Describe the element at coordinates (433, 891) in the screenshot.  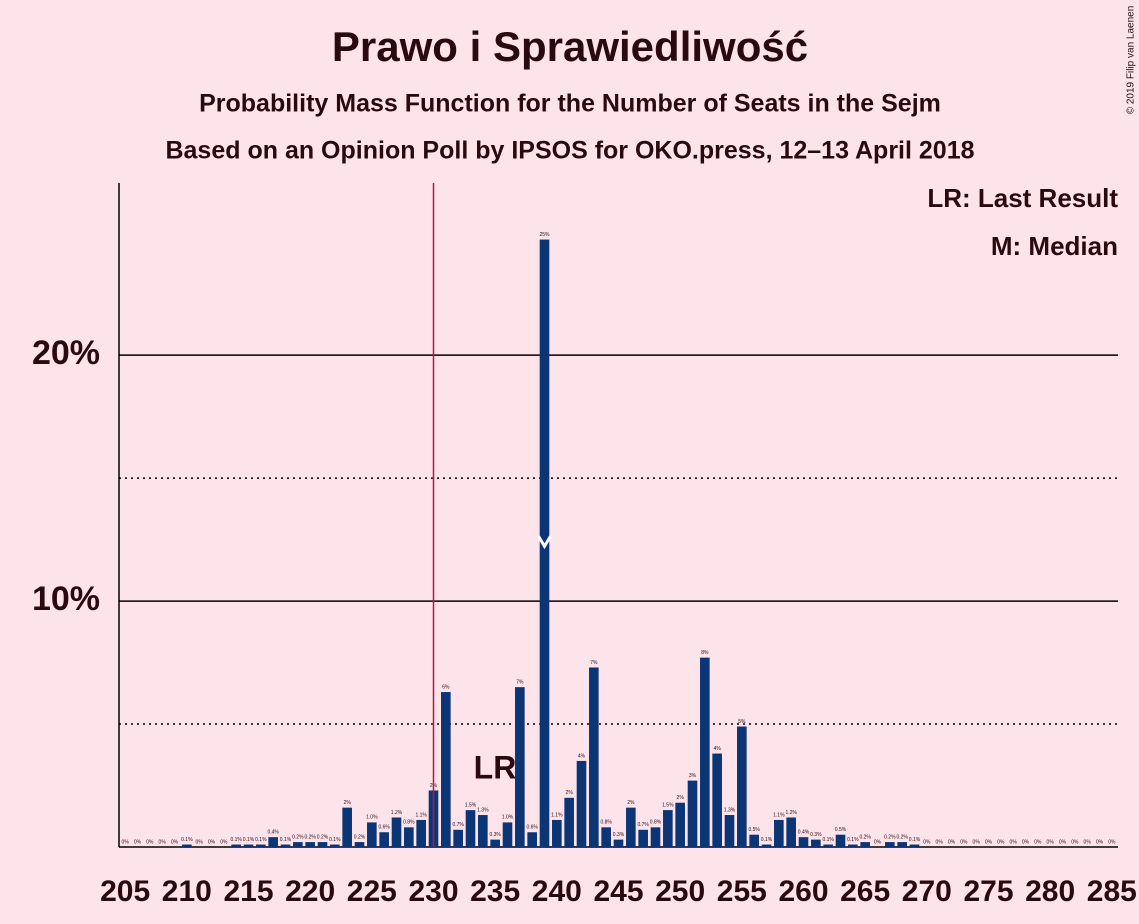
I see `x-tick-label: 230` at that location.